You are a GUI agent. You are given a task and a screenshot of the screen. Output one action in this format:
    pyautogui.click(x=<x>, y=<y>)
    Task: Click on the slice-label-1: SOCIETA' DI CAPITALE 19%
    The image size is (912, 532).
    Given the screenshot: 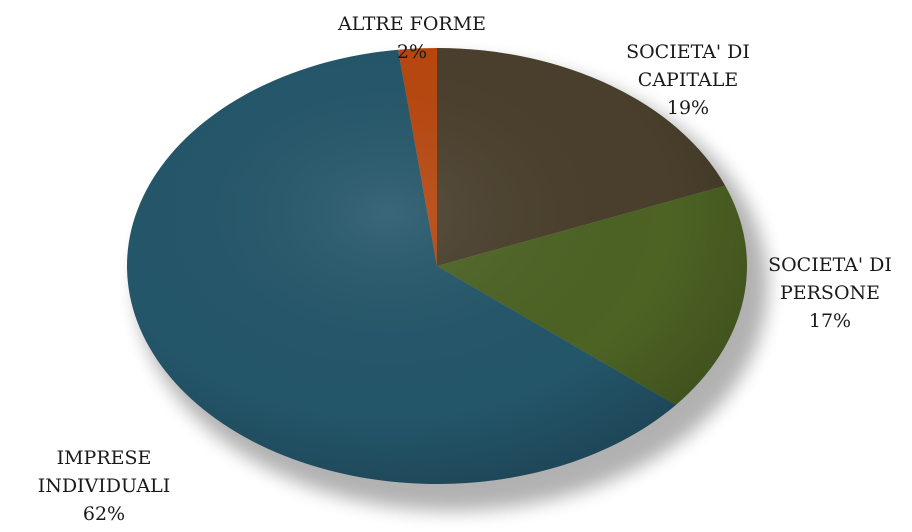 What is the action you would take?
    pyautogui.click(x=688, y=80)
    